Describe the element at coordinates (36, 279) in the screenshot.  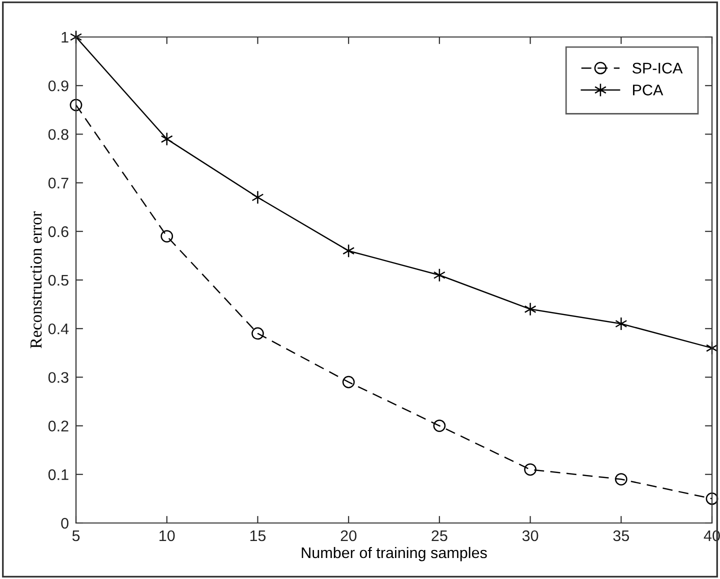
I see `y-axis-title: Reconstruction error` at that location.